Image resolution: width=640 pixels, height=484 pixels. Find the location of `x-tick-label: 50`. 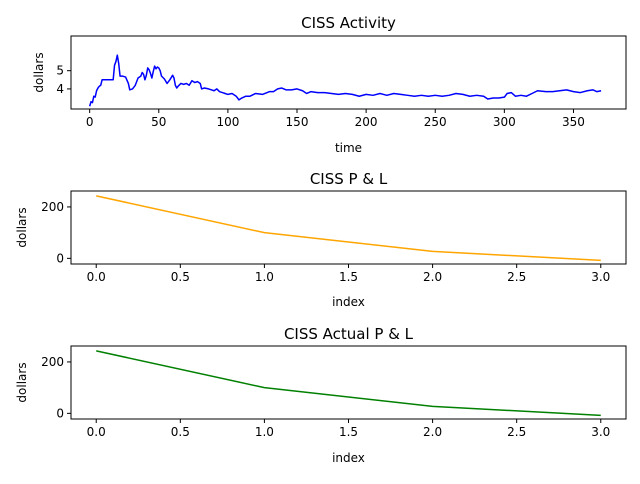

x-tick-label: 50 is located at coordinates (158, 122).